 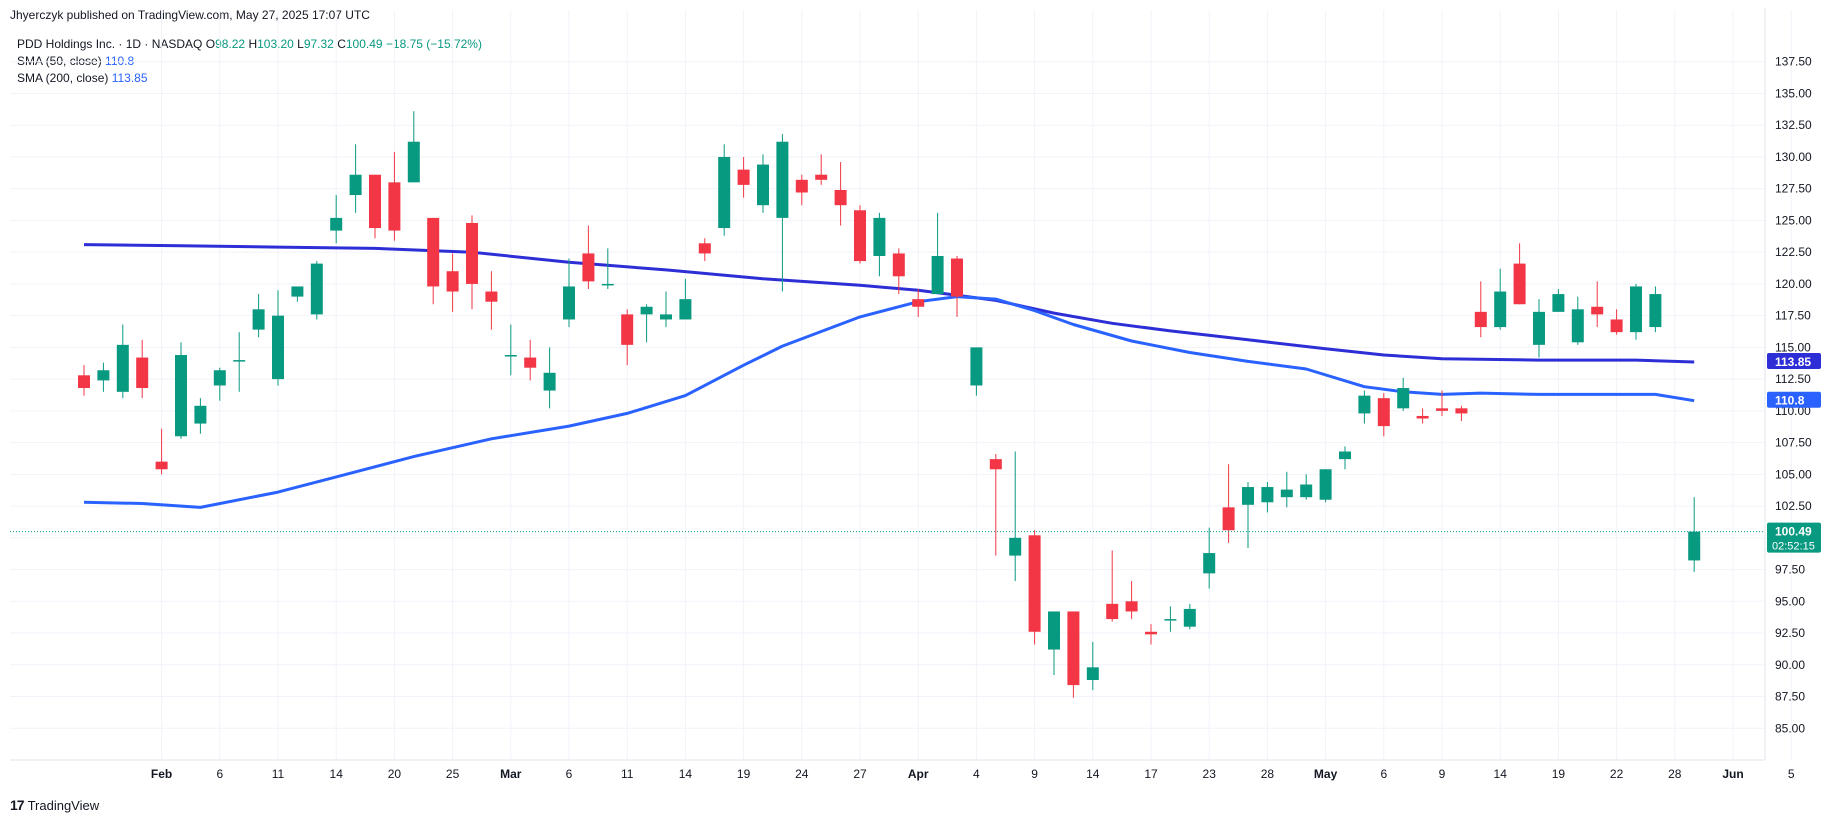 What do you see at coordinates (230, 44) in the screenshot?
I see `ohlc-value-o: 98.22` at bounding box center [230, 44].